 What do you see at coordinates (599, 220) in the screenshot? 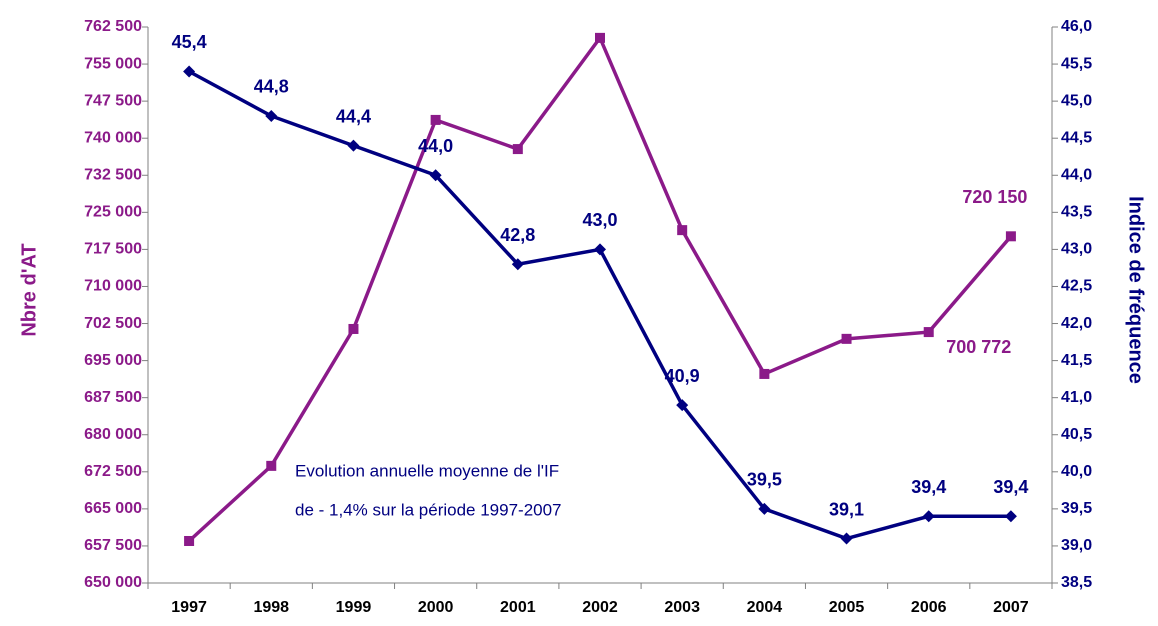
I see `data-label: 43,0` at bounding box center [599, 220].